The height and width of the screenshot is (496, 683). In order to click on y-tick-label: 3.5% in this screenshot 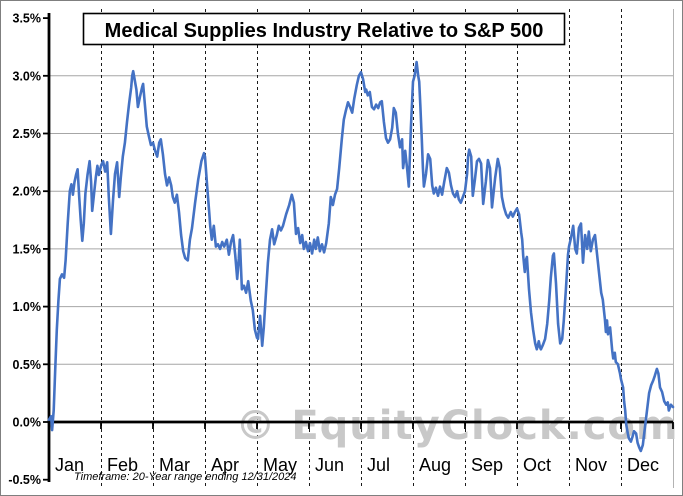, I will do `click(27, 19)`.